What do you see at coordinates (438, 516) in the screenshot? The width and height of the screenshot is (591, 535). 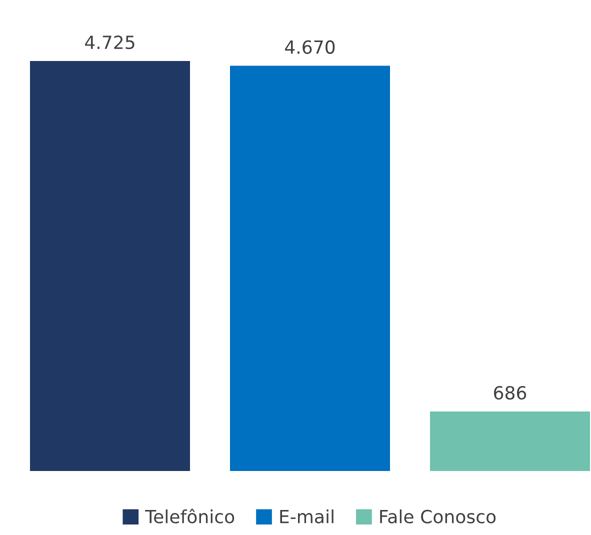 I see `legend-label: Fale Conosco` at bounding box center [438, 516].